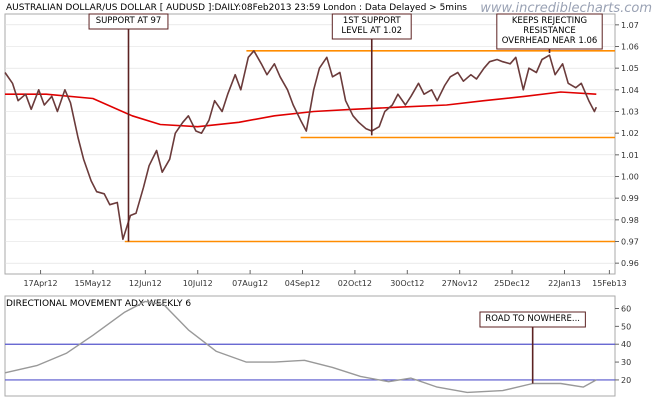  What do you see at coordinates (630, 177) in the screenshot?
I see `price-y-tick-label: 1.00` at bounding box center [630, 177].